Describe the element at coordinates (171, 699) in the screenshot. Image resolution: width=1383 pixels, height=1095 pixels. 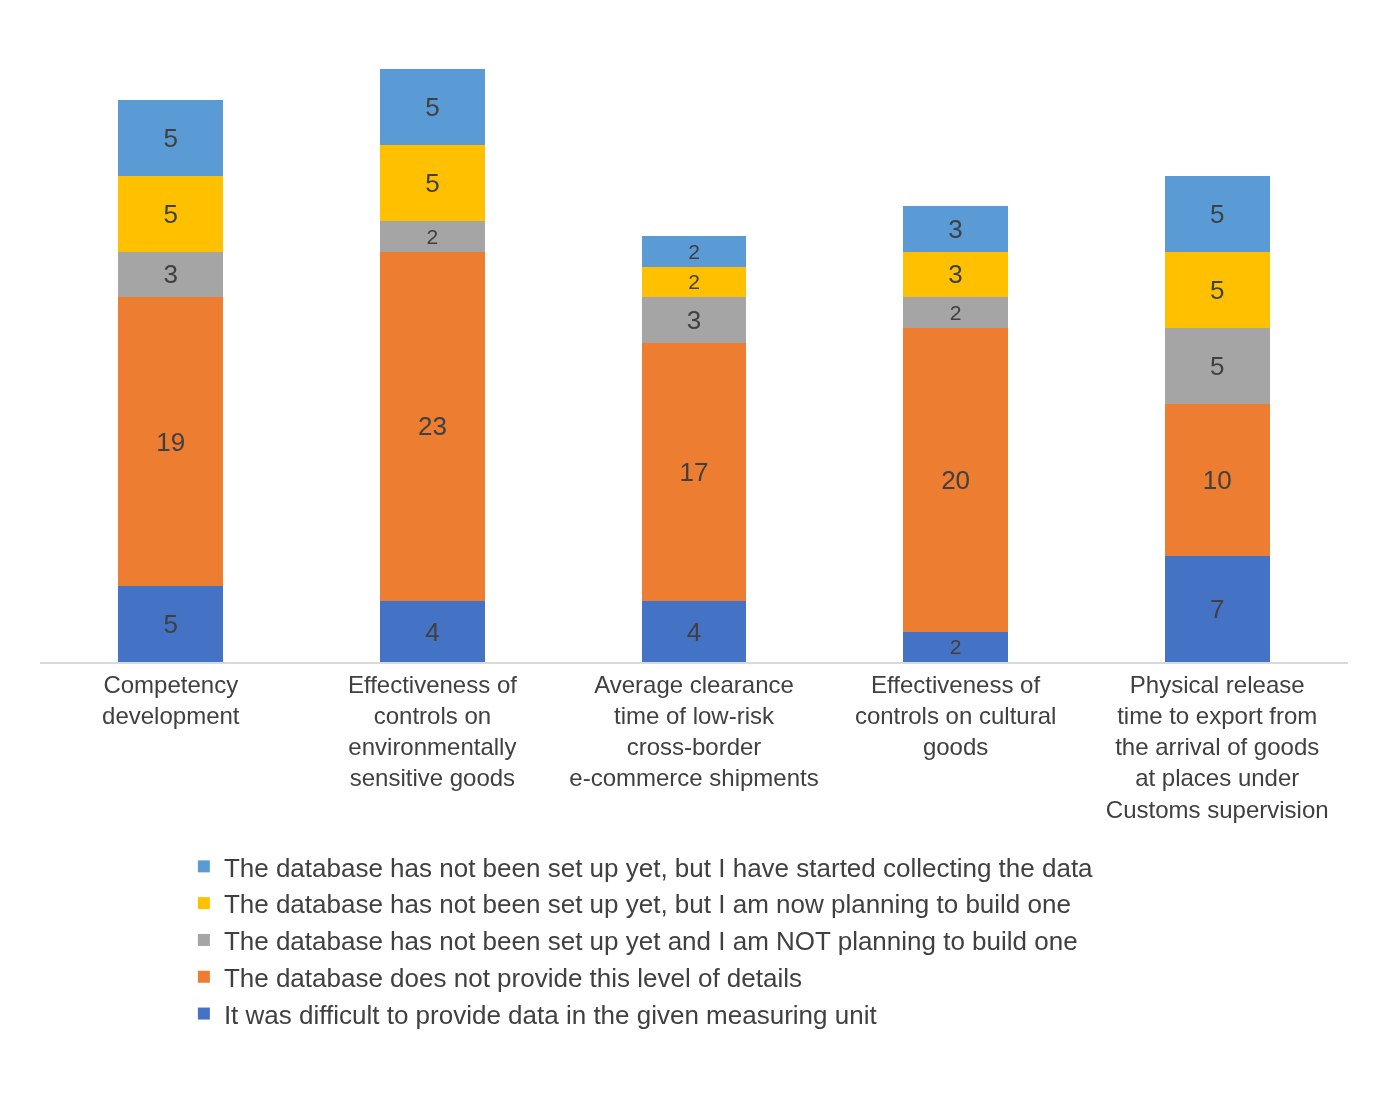
I see `x-tick-label: Competency development` at that location.